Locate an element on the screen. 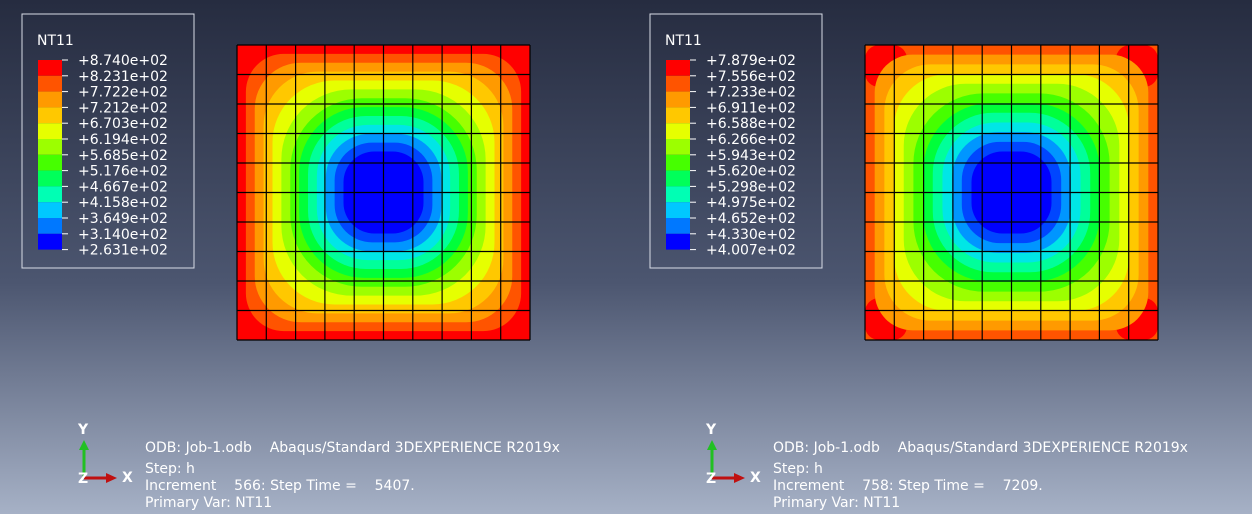  legend-label: +4.652e+02 is located at coordinates (751, 219).